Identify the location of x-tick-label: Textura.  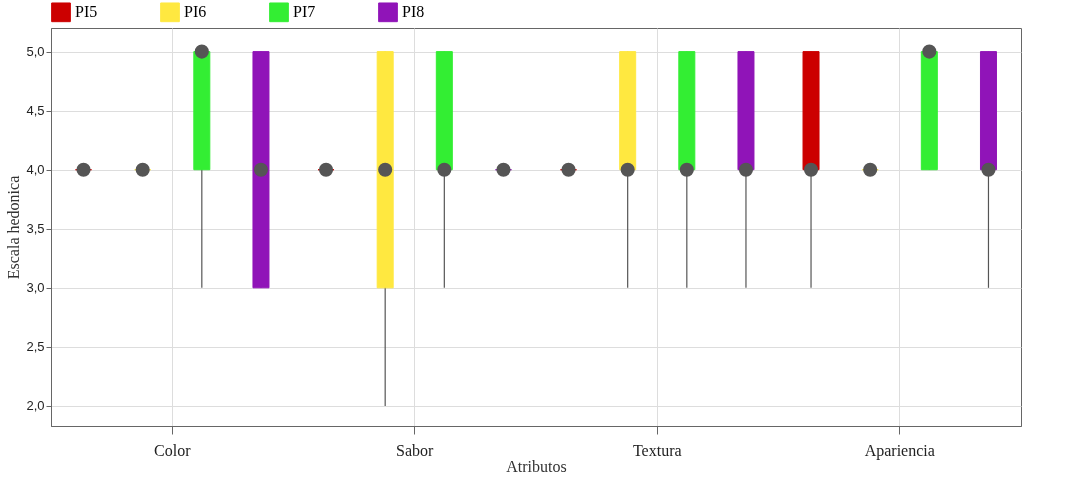
(657, 450).